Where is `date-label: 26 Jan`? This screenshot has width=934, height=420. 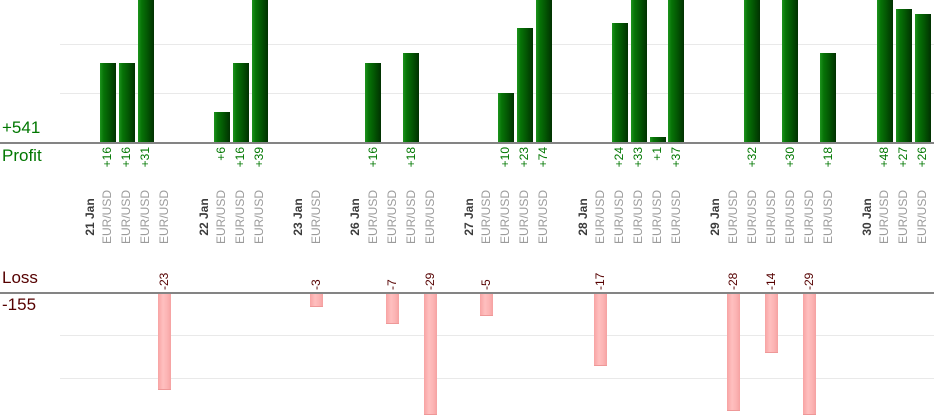 date-label: 26 Jan is located at coordinates (355, 217).